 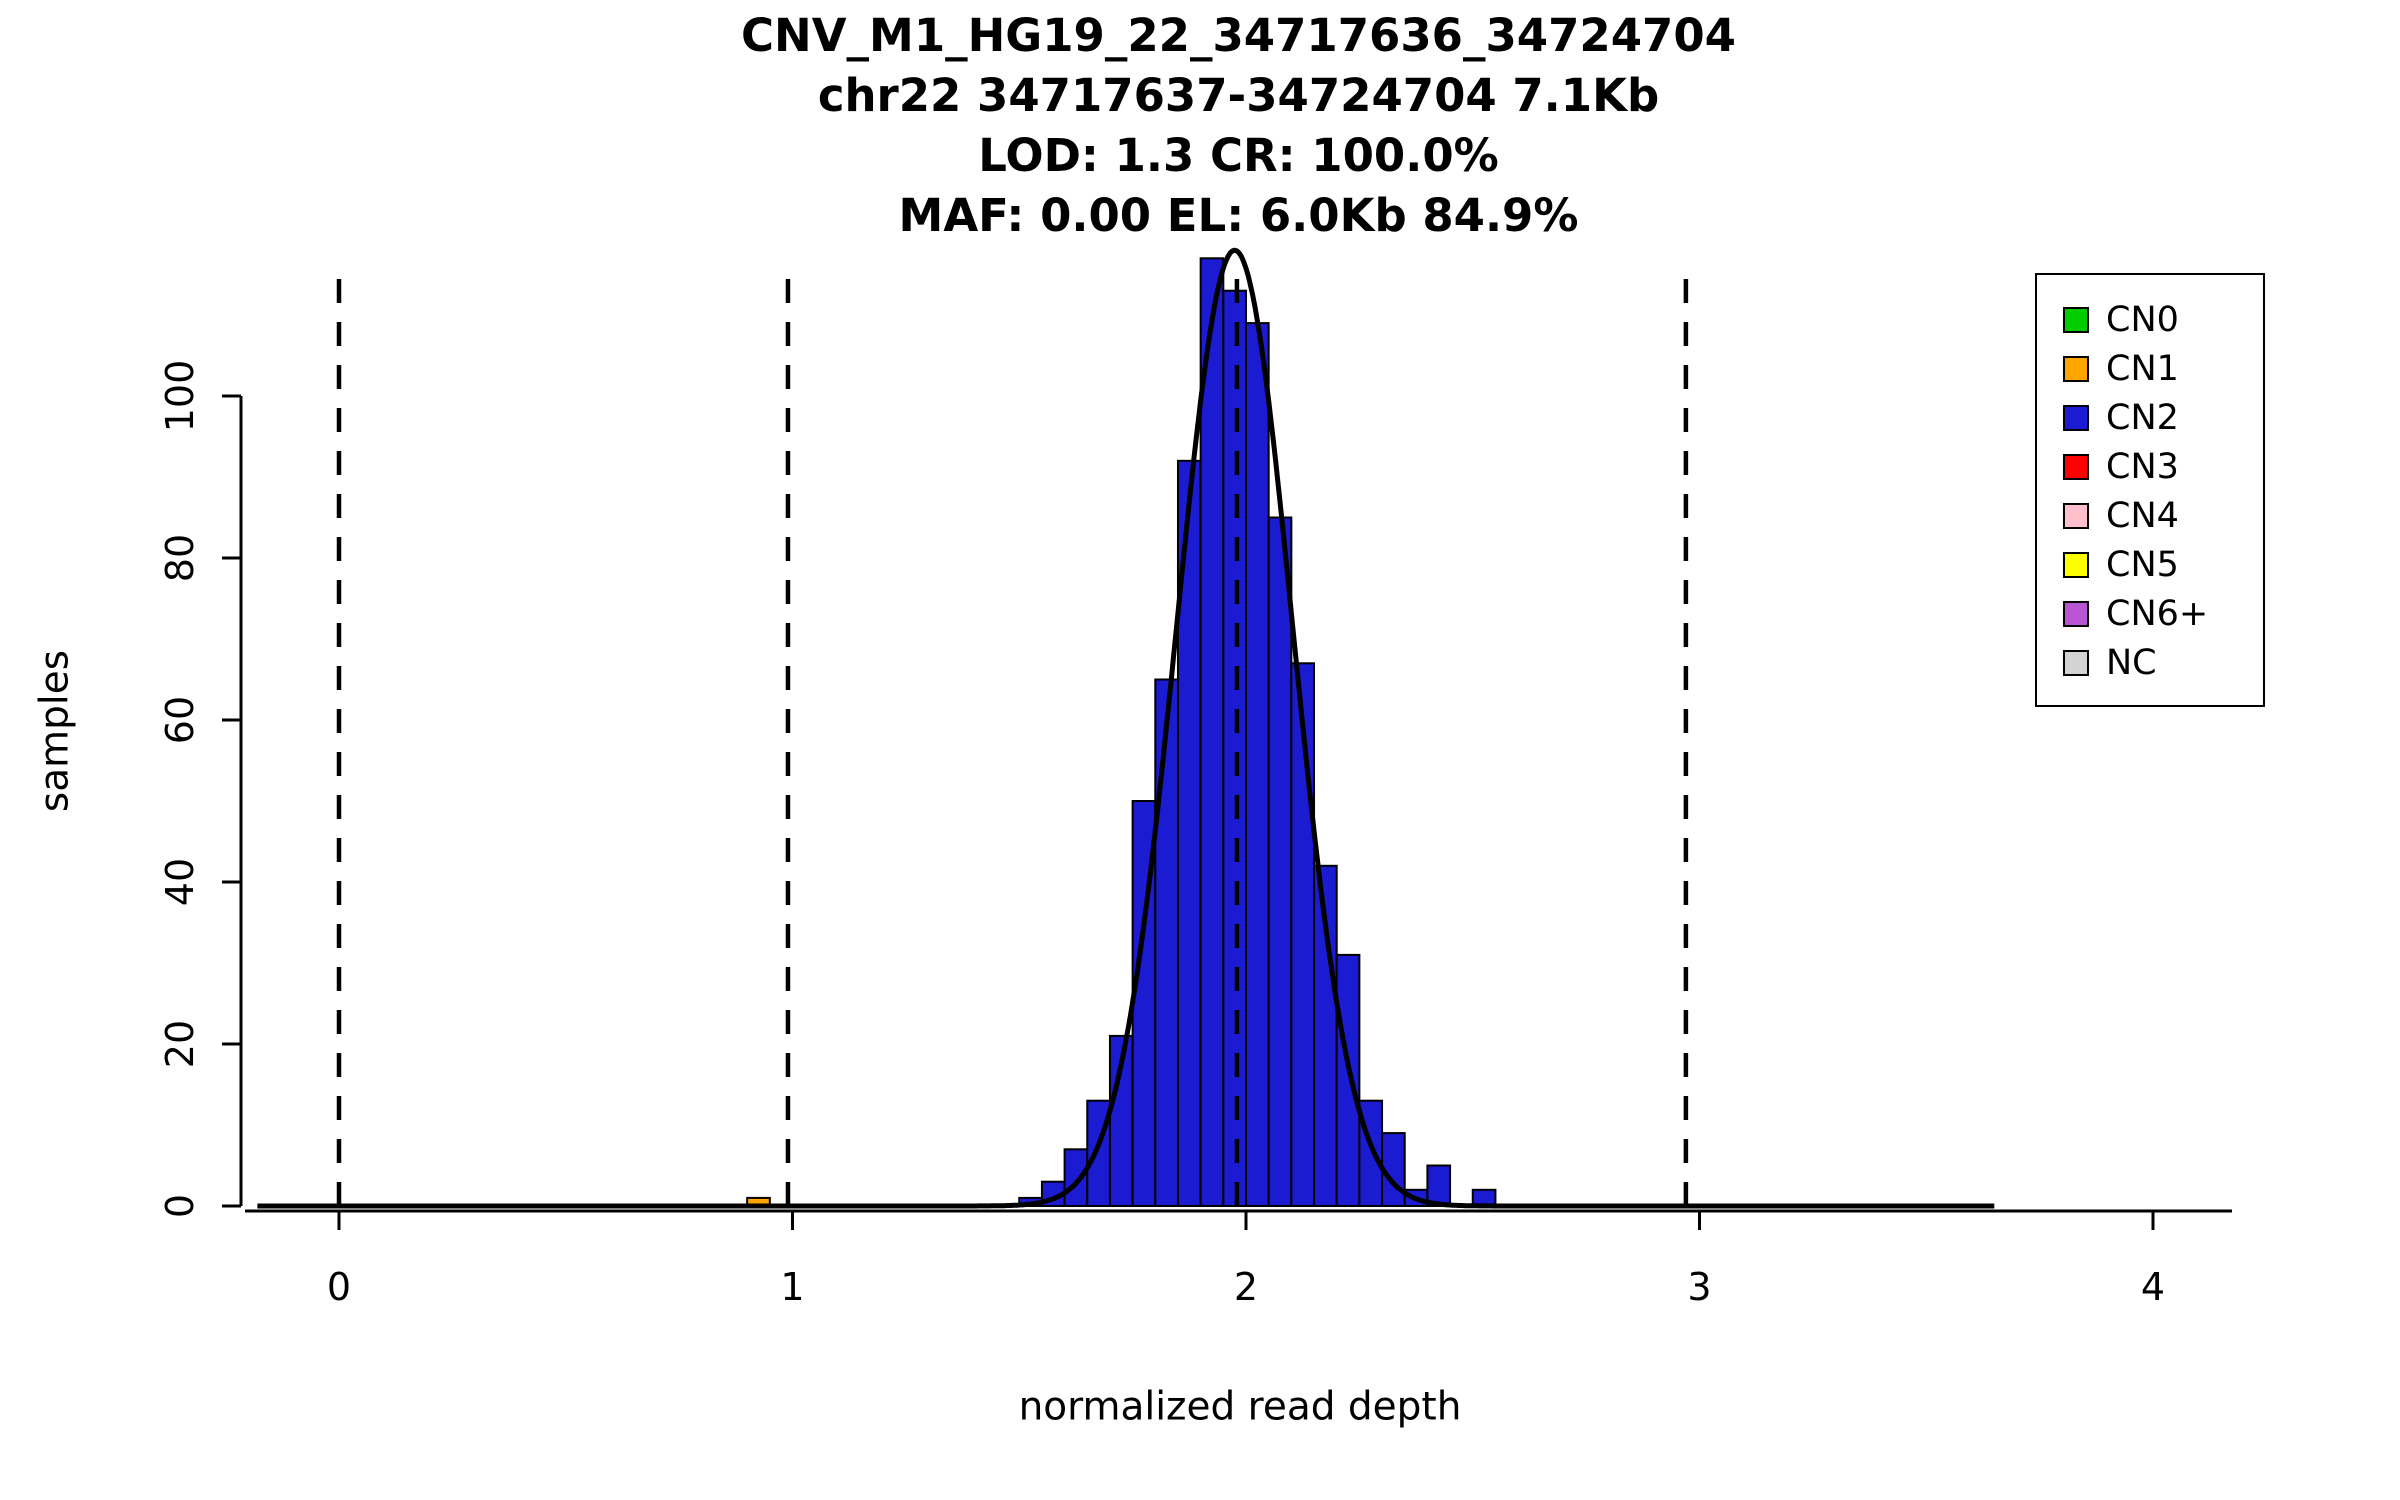 What do you see at coordinates (1238, 35) in the screenshot?
I see `chart-title-line-1: CNV_M1_HG19_22_34717636_34724704` at bounding box center [1238, 35].